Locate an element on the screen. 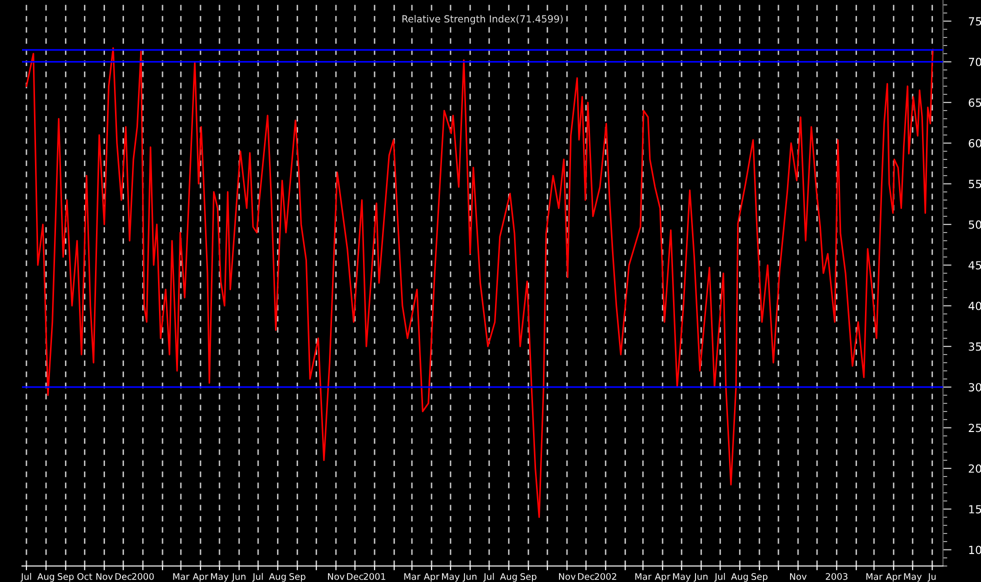 The image size is (981, 582). y-tick-label: 50 is located at coordinates (974, 224).